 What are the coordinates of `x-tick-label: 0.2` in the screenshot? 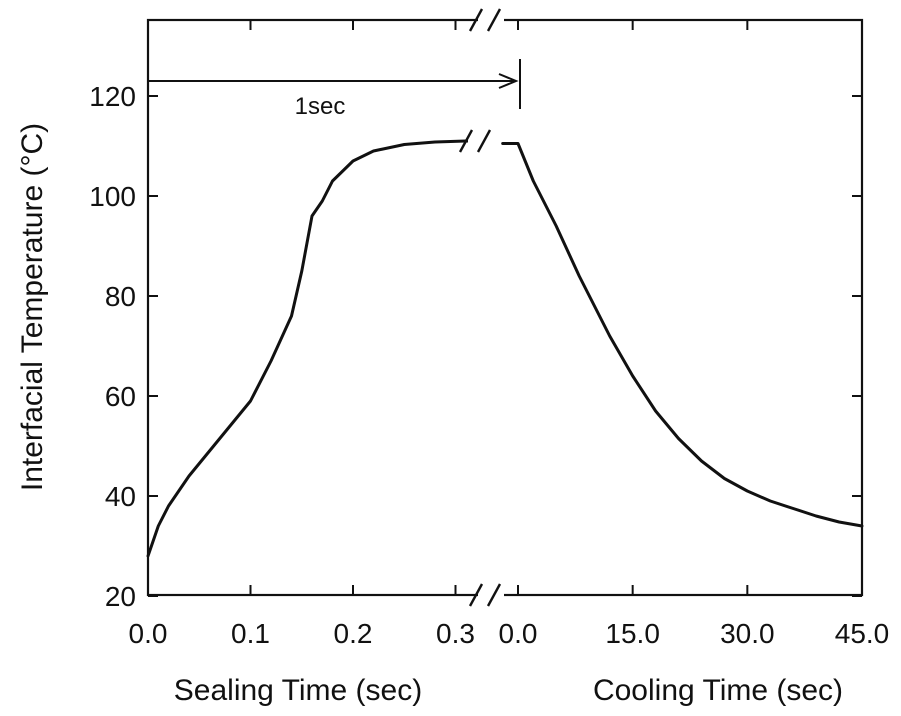 It's located at (353, 633).